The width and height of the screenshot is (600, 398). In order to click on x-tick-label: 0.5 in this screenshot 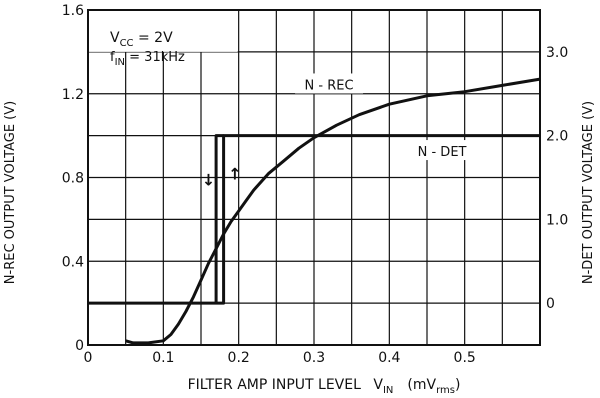, I will do `click(465, 358)`.